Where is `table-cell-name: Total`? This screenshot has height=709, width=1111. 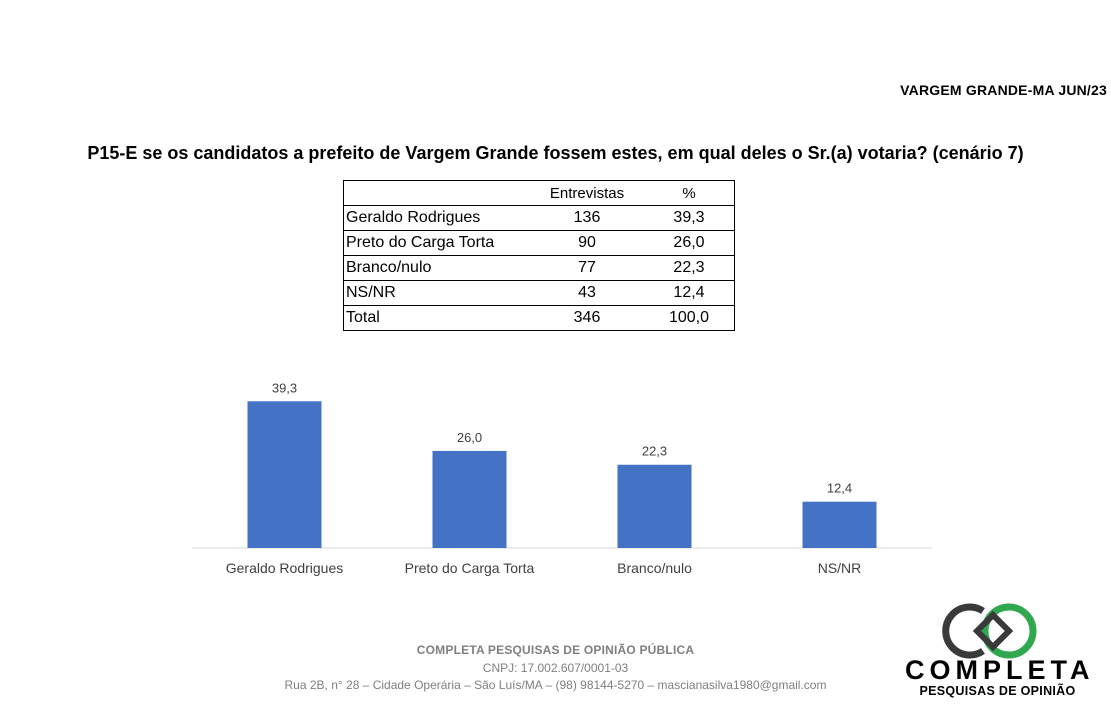 table-cell-name: Total is located at coordinates (436, 318).